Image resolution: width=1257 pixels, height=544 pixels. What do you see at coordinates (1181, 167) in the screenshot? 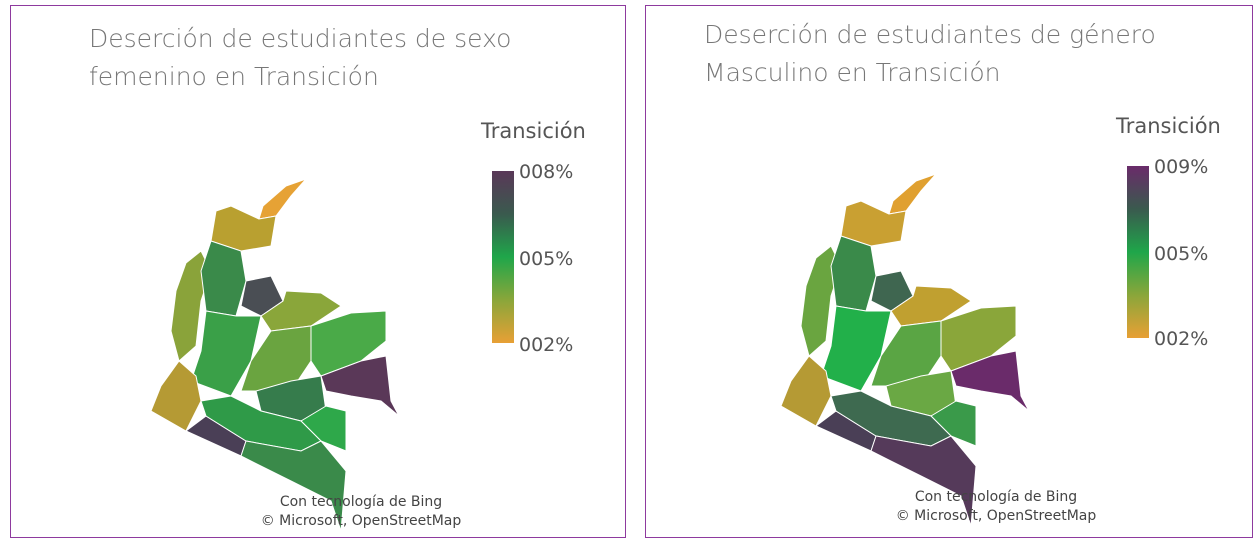
I see `legend-label: 009%` at bounding box center [1181, 167].